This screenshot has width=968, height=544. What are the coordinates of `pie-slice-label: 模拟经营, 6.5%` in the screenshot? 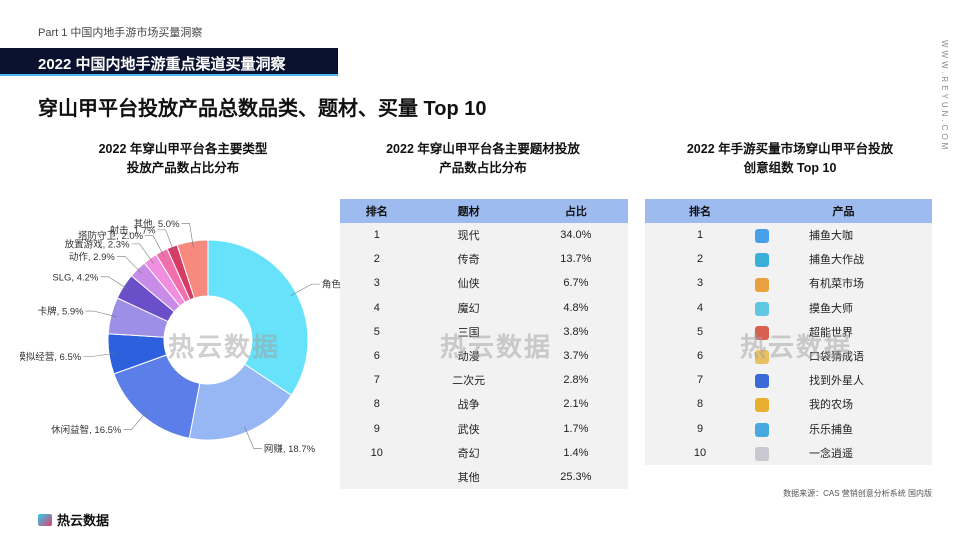 It's located at (51, 357).